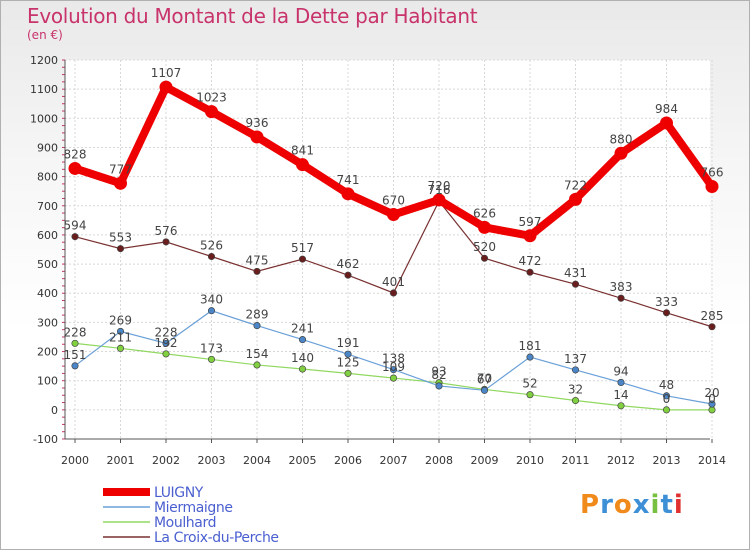 The width and height of the screenshot is (750, 550). What do you see at coordinates (666, 302) in the screenshot?
I see `data-label: 333` at bounding box center [666, 302].